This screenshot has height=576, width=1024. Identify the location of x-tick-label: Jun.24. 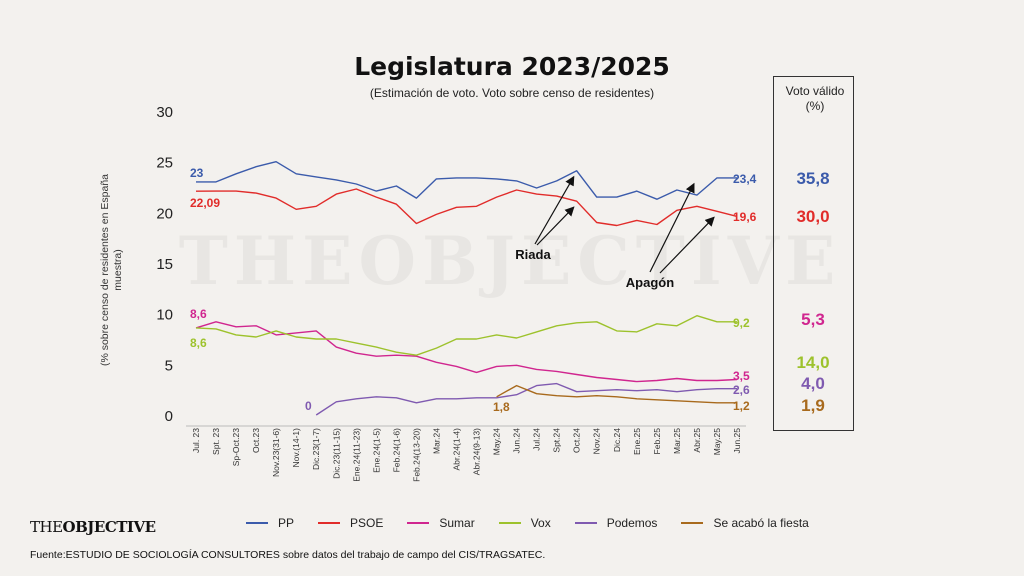
(517, 441).